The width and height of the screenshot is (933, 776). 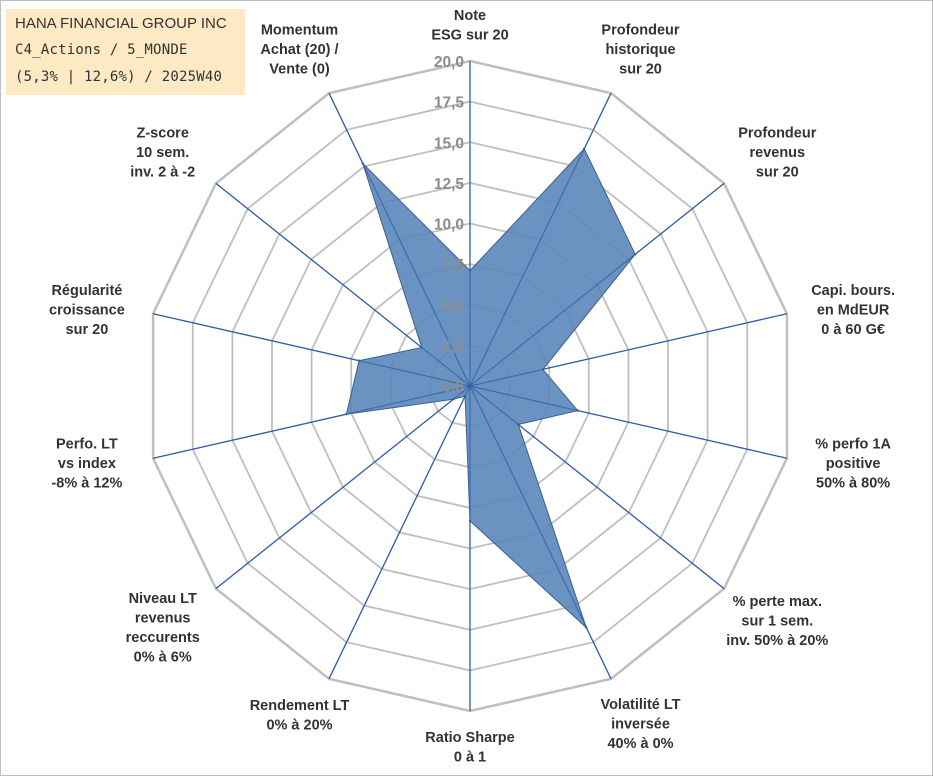 I want to click on axis-label-line: vs index, so click(x=87, y=464).